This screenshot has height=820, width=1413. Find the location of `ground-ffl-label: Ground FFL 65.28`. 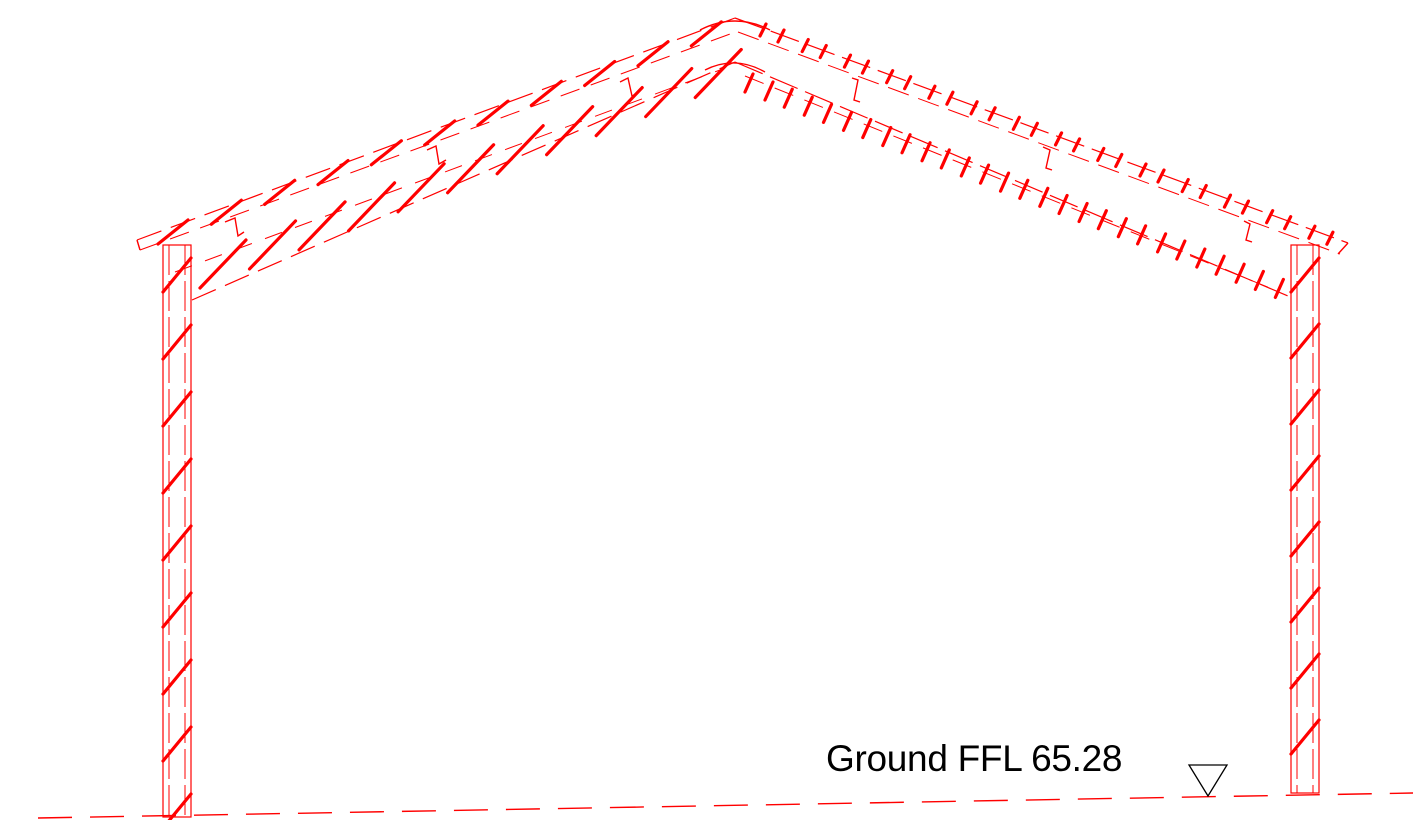

ground-ffl-label: Ground FFL 65.28 is located at coordinates (974, 758).